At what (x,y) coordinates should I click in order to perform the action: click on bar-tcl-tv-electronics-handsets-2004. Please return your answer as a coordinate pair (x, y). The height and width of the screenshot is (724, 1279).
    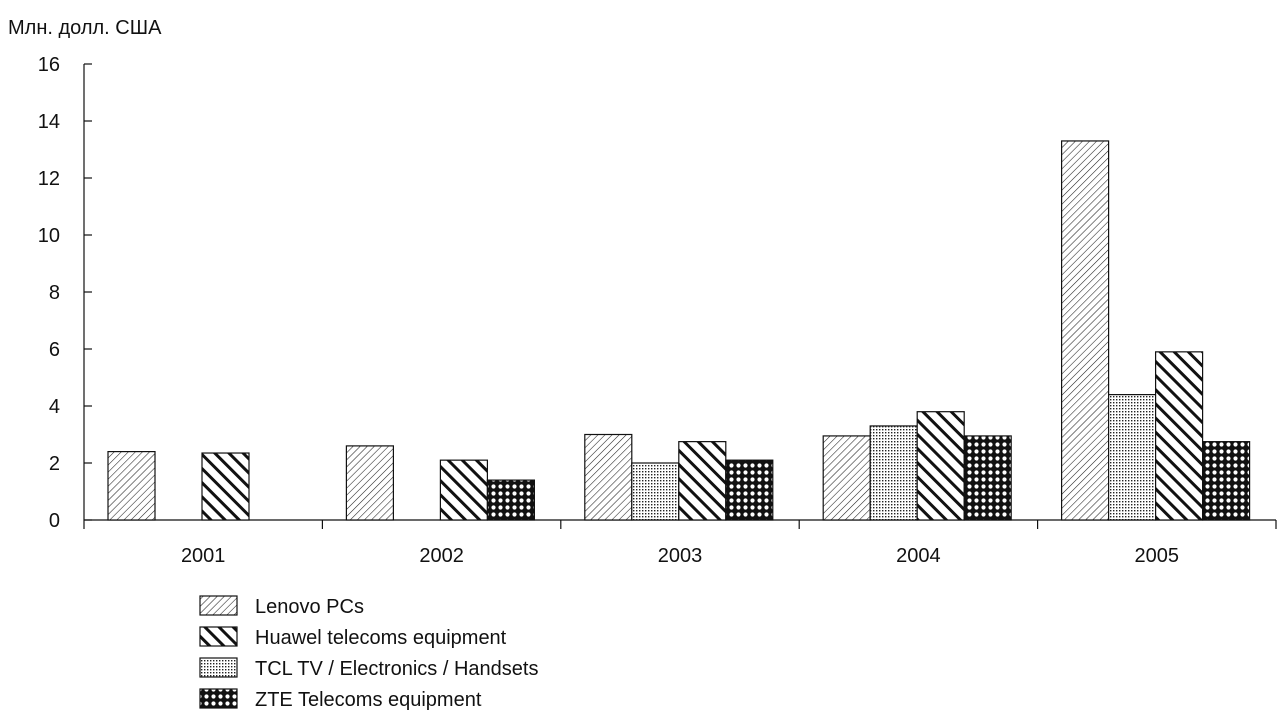
    Looking at the image, I should click on (893, 473).